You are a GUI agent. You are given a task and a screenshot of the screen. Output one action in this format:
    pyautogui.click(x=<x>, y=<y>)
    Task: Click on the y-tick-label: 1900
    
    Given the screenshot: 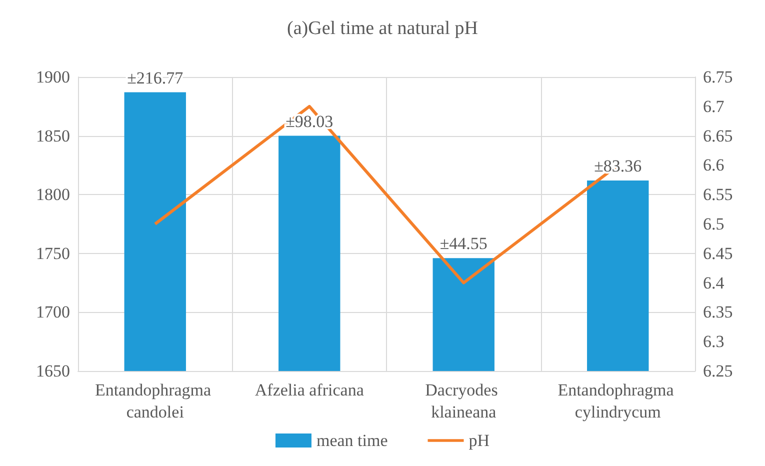 What is the action you would take?
    pyautogui.click(x=53, y=77)
    